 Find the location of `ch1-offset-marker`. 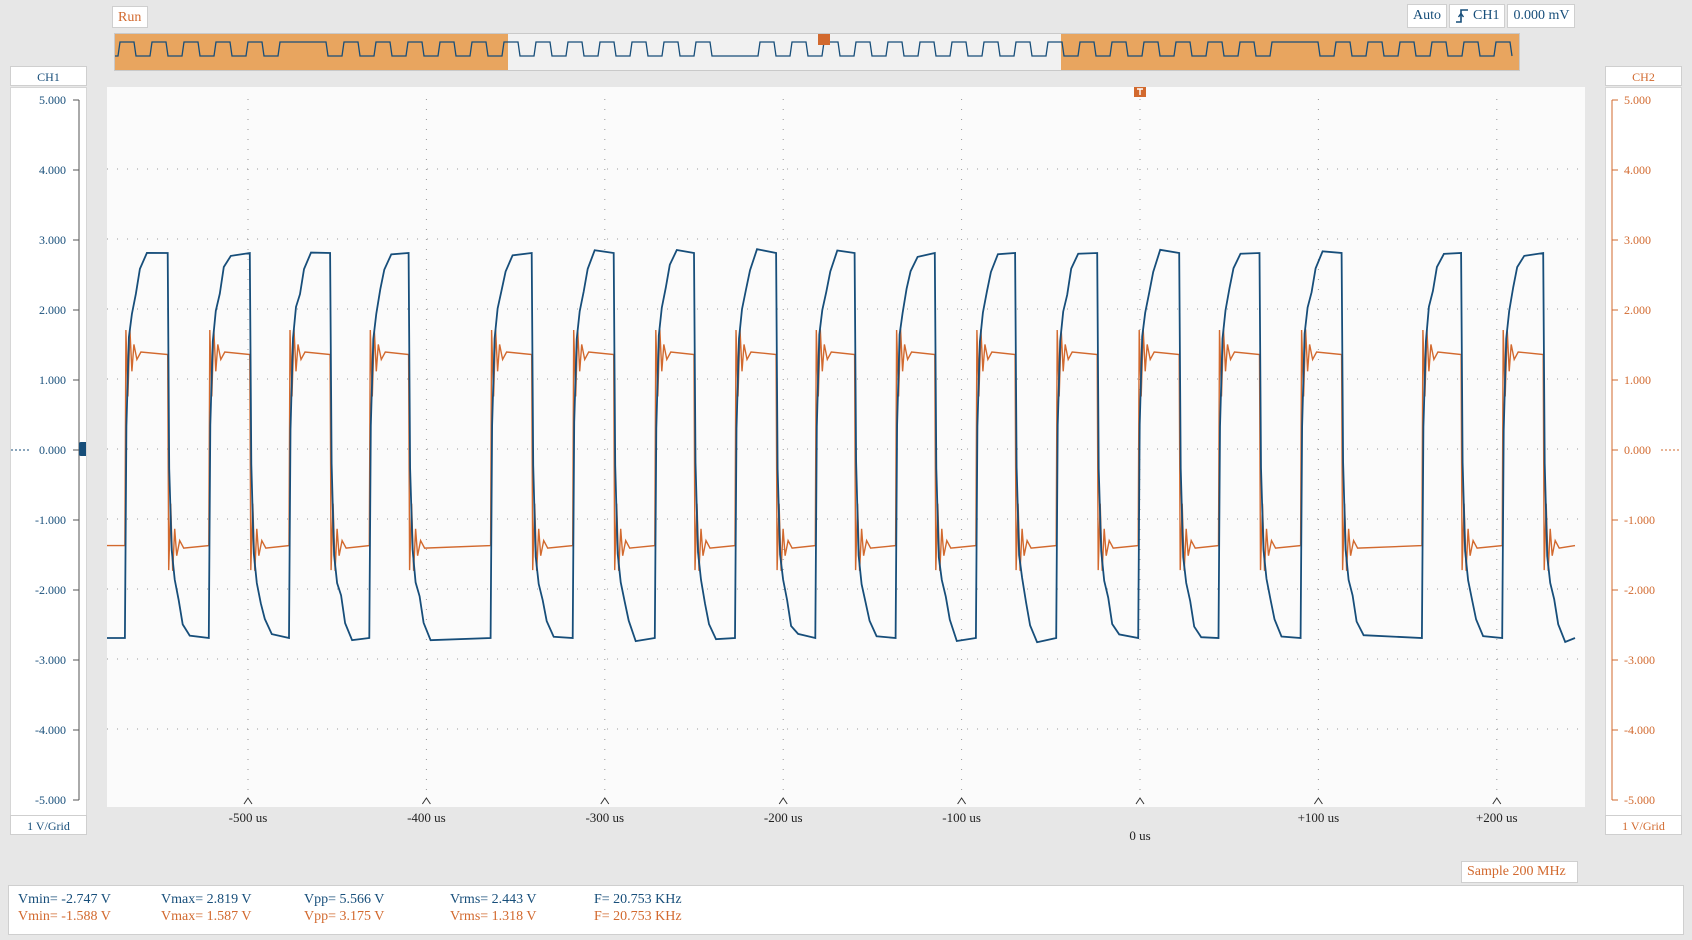

ch1-offset-marker is located at coordinates (85, 449).